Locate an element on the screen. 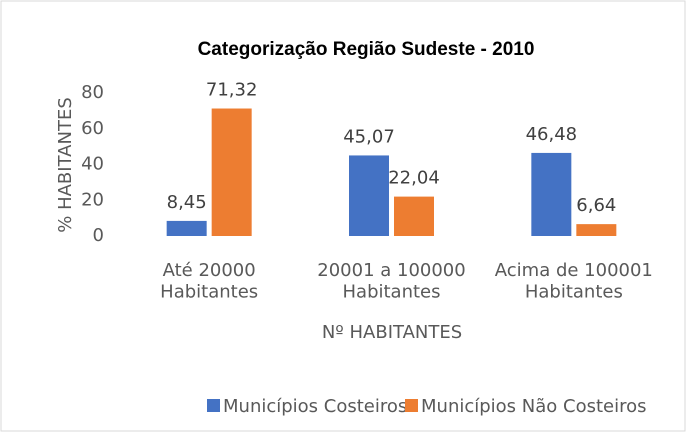  legend-label: Municípios Costeiros is located at coordinates (315, 406).